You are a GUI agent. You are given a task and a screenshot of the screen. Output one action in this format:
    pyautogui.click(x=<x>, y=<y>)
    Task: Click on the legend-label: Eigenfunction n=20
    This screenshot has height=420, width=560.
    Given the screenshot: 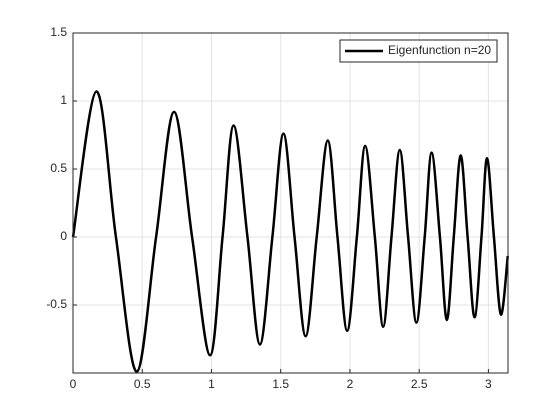 What is the action you would take?
    pyautogui.click(x=439, y=50)
    